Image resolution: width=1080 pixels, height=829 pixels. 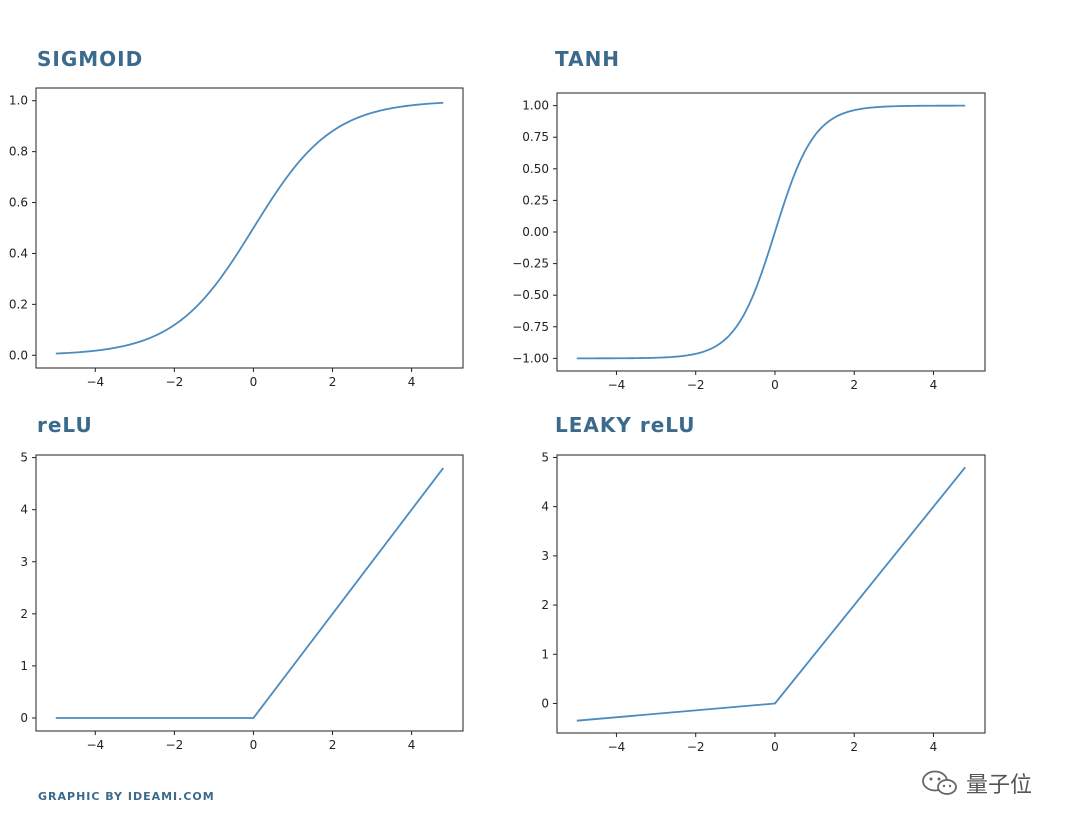 I want to click on sigmoid-title: SIGMOID, so click(x=90, y=59).